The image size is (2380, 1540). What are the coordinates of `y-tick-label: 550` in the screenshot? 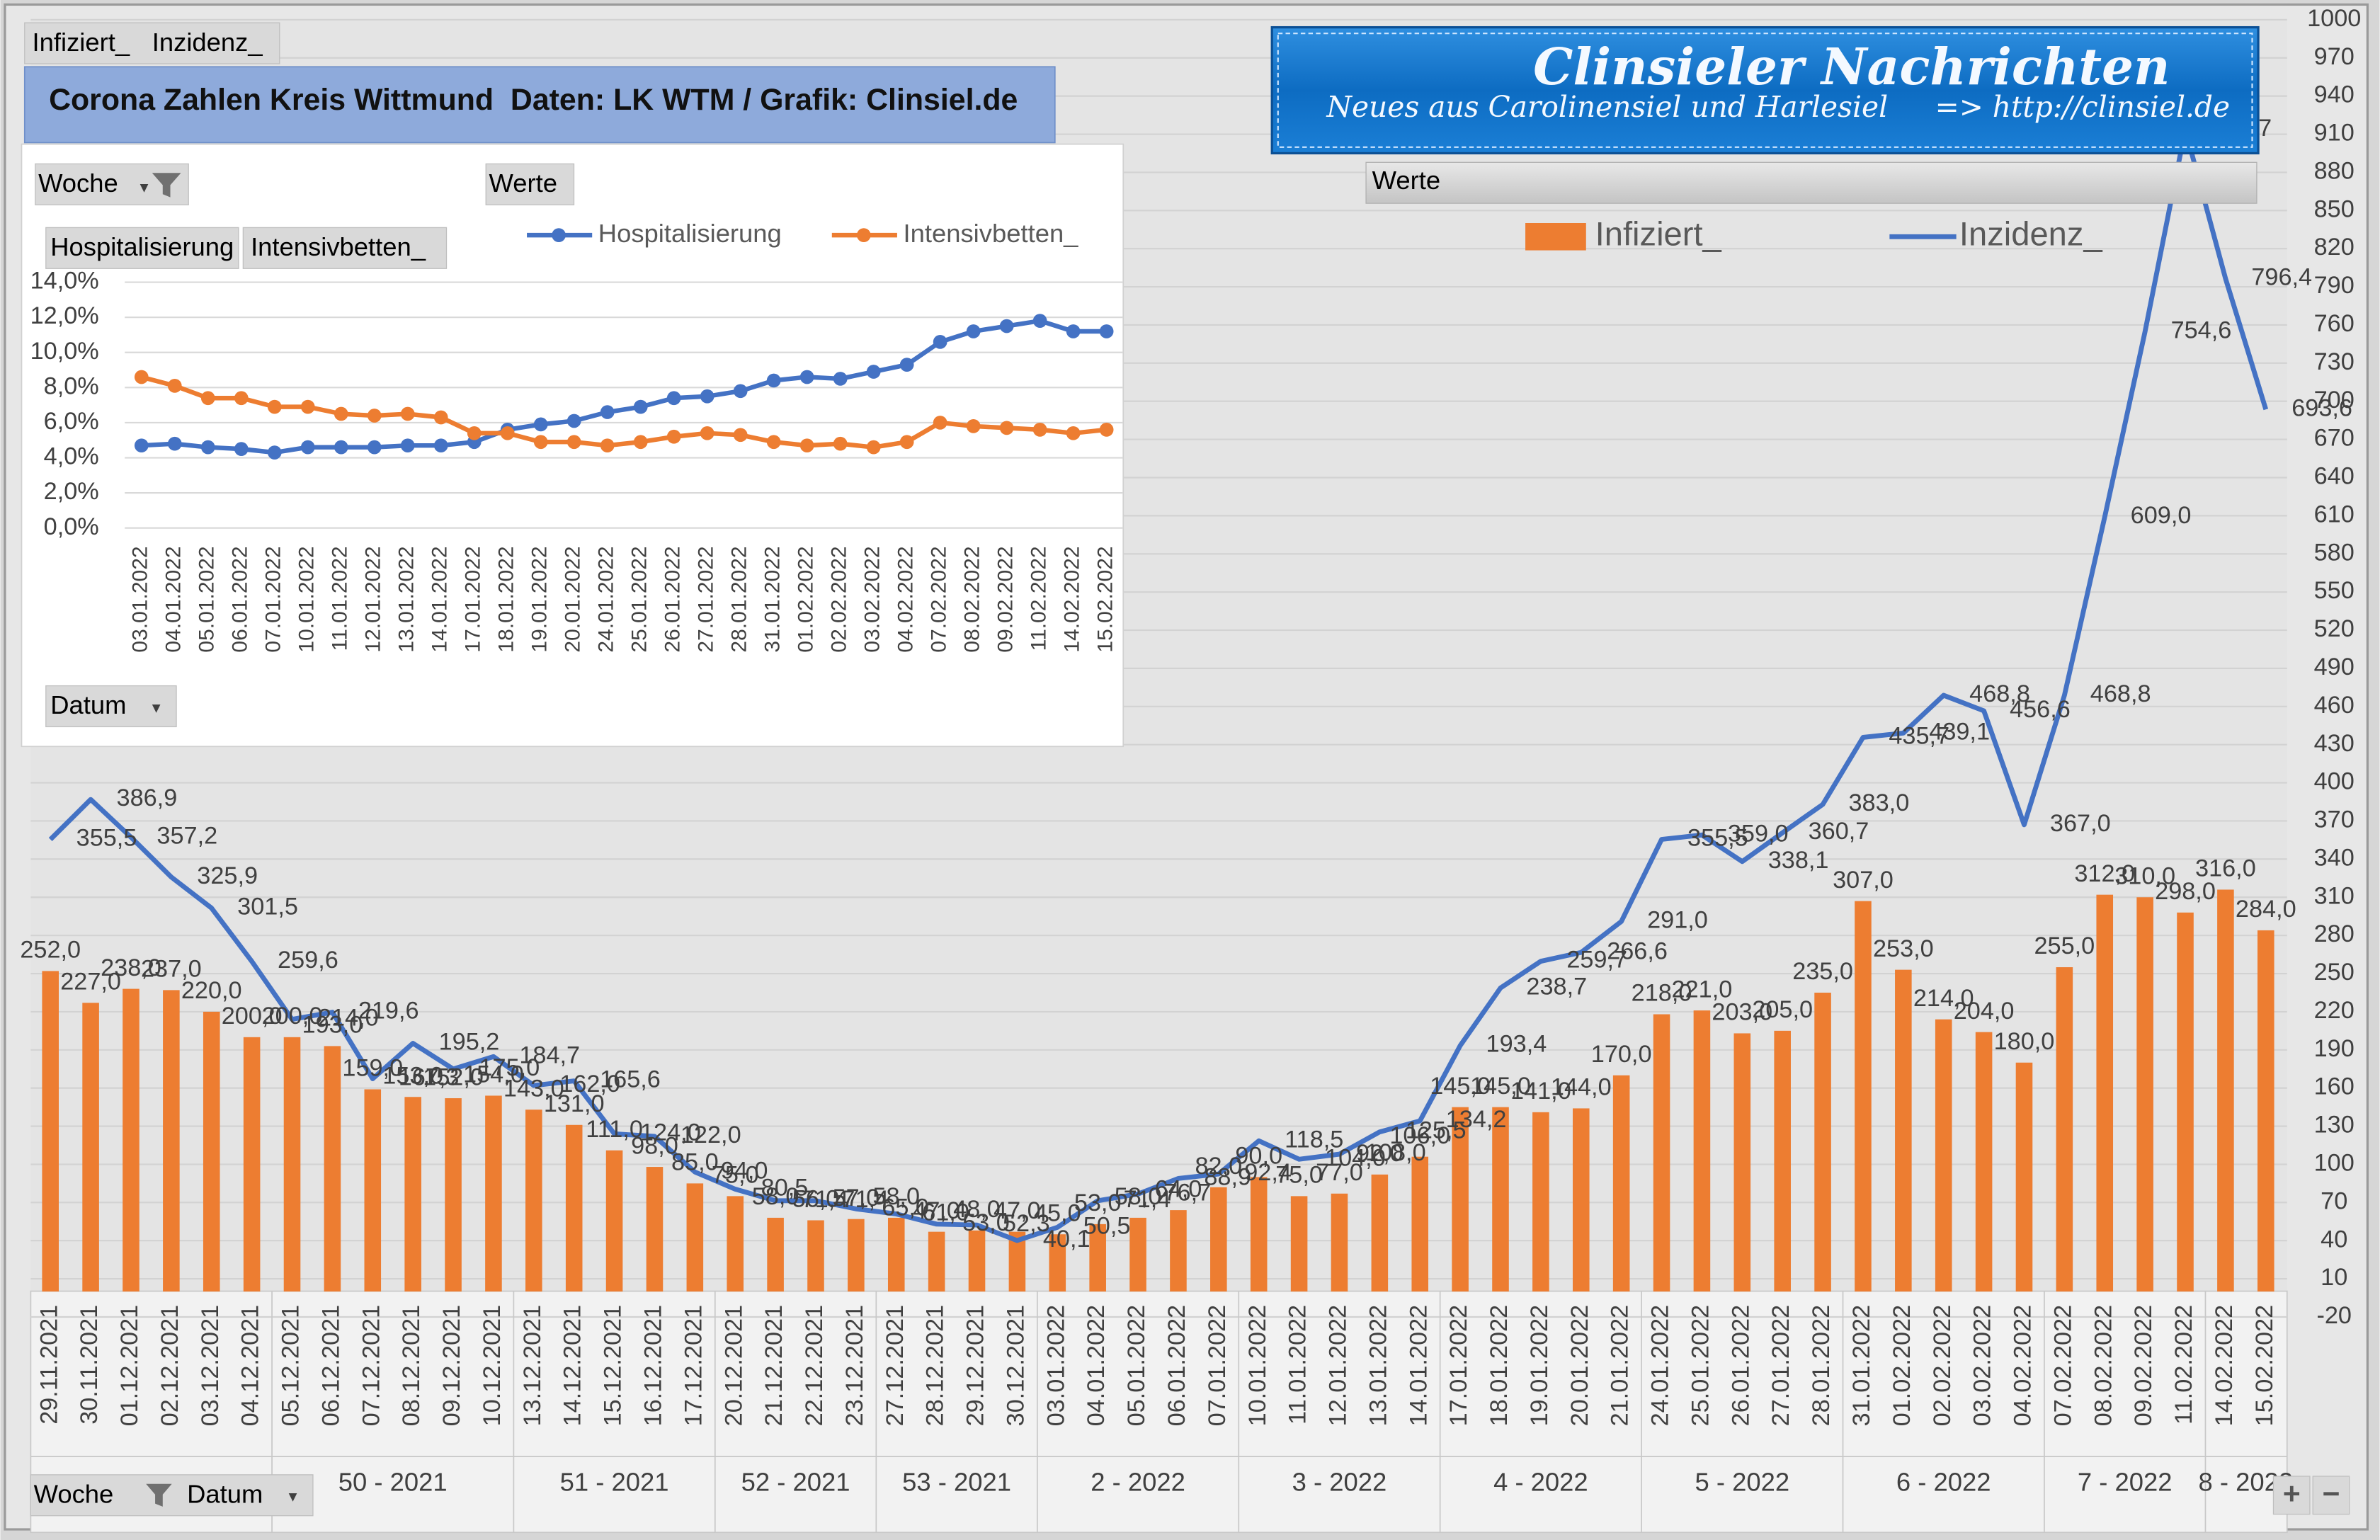 It's located at (2334, 591).